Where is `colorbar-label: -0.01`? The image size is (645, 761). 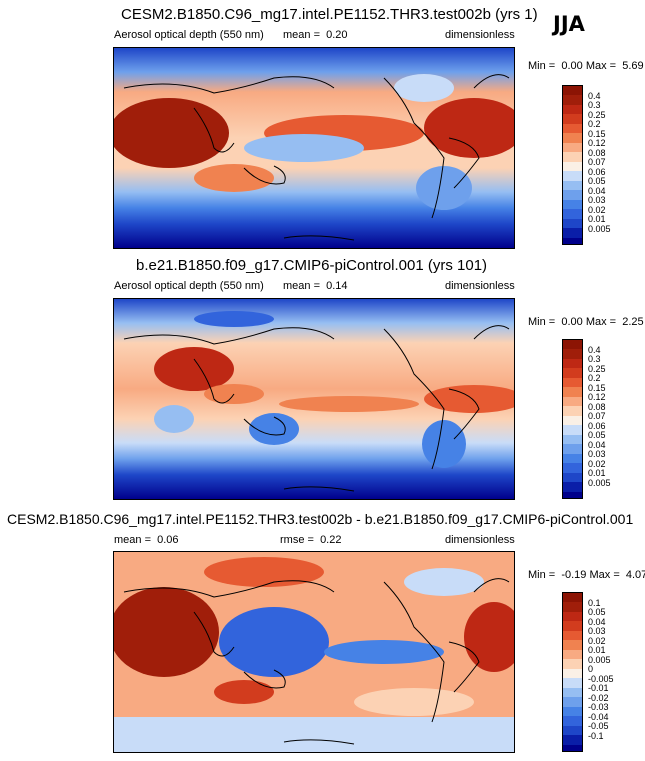
colorbar-label: -0.01 is located at coordinates (598, 688).